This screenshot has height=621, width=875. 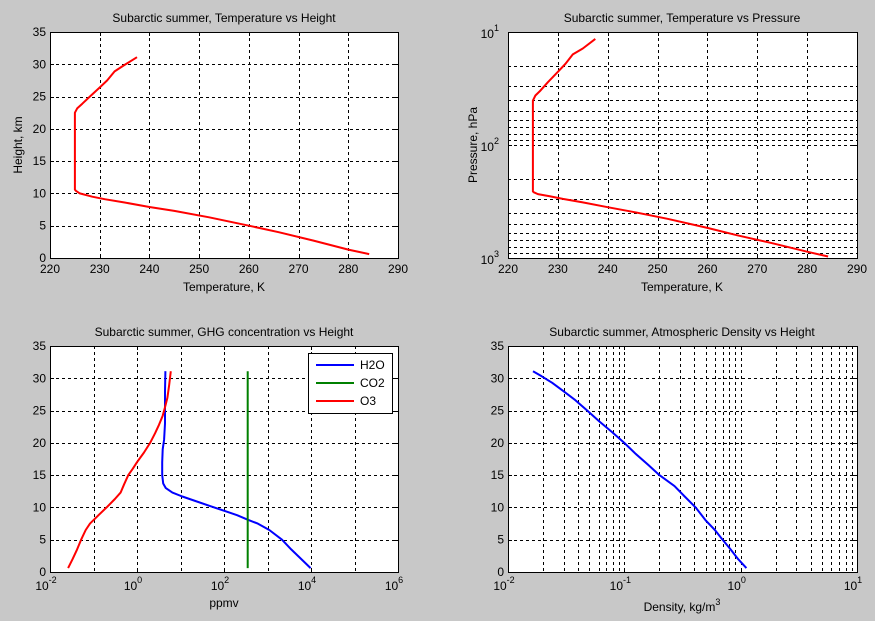 I want to click on x-tick-label: 10⁶, so click(x=394, y=584).